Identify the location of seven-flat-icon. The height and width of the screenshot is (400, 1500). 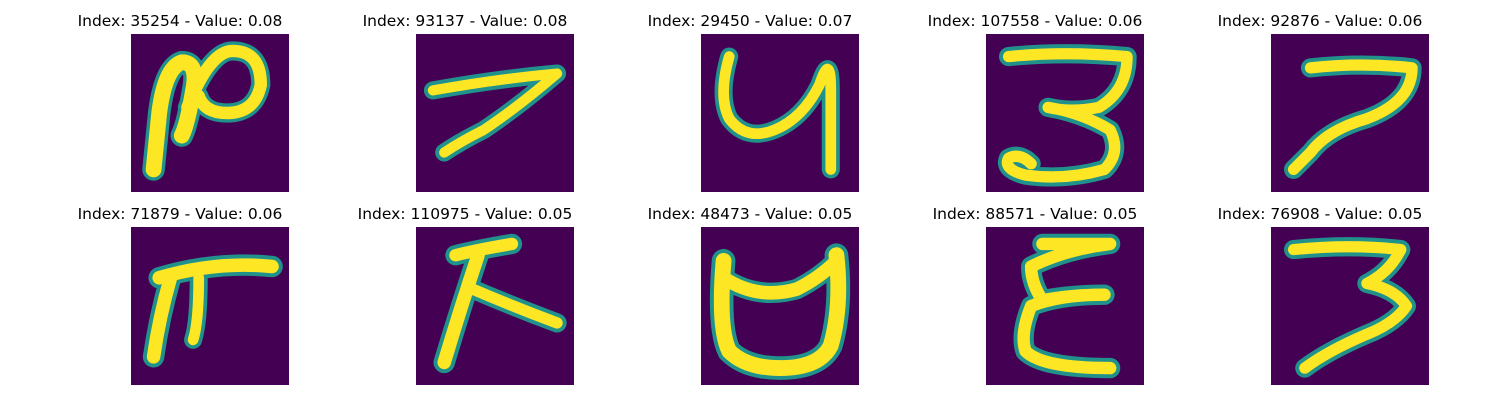
(495, 113).